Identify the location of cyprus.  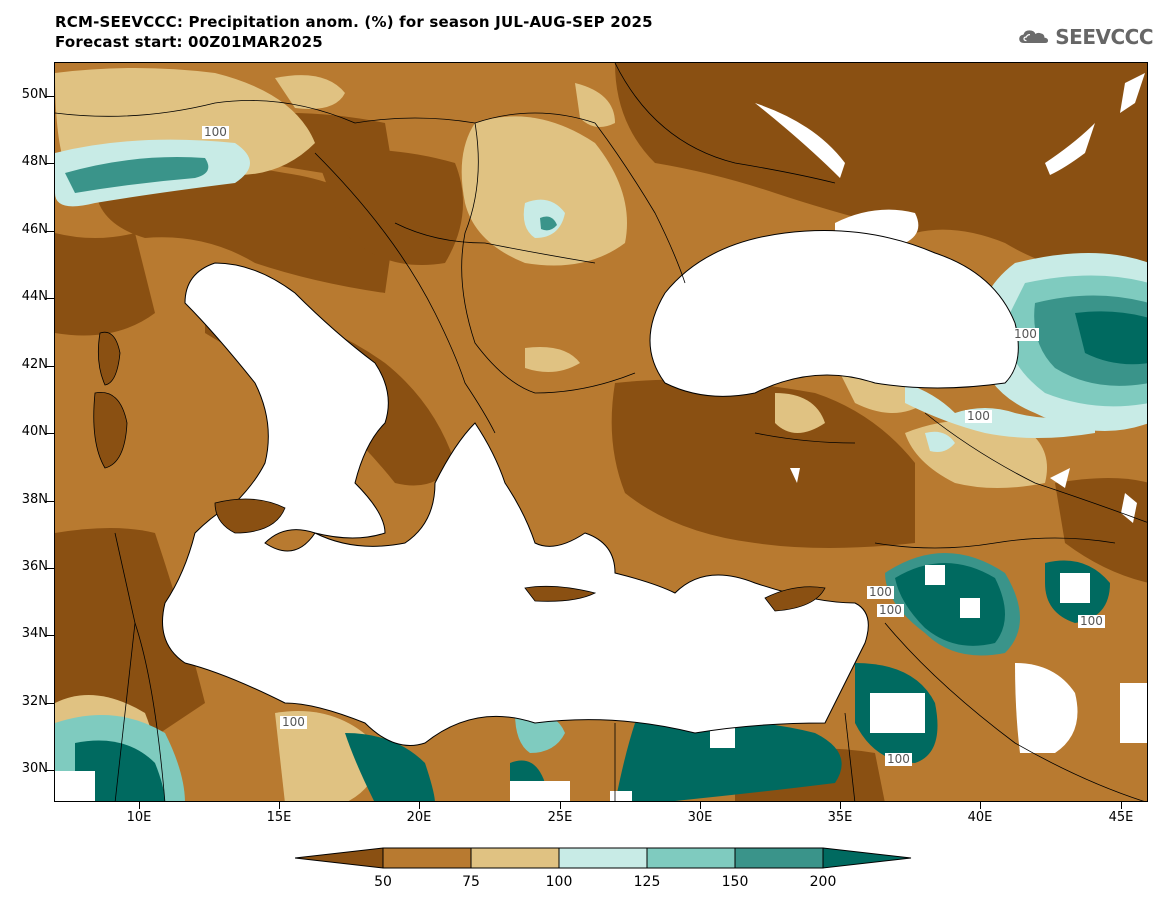
(795, 599).